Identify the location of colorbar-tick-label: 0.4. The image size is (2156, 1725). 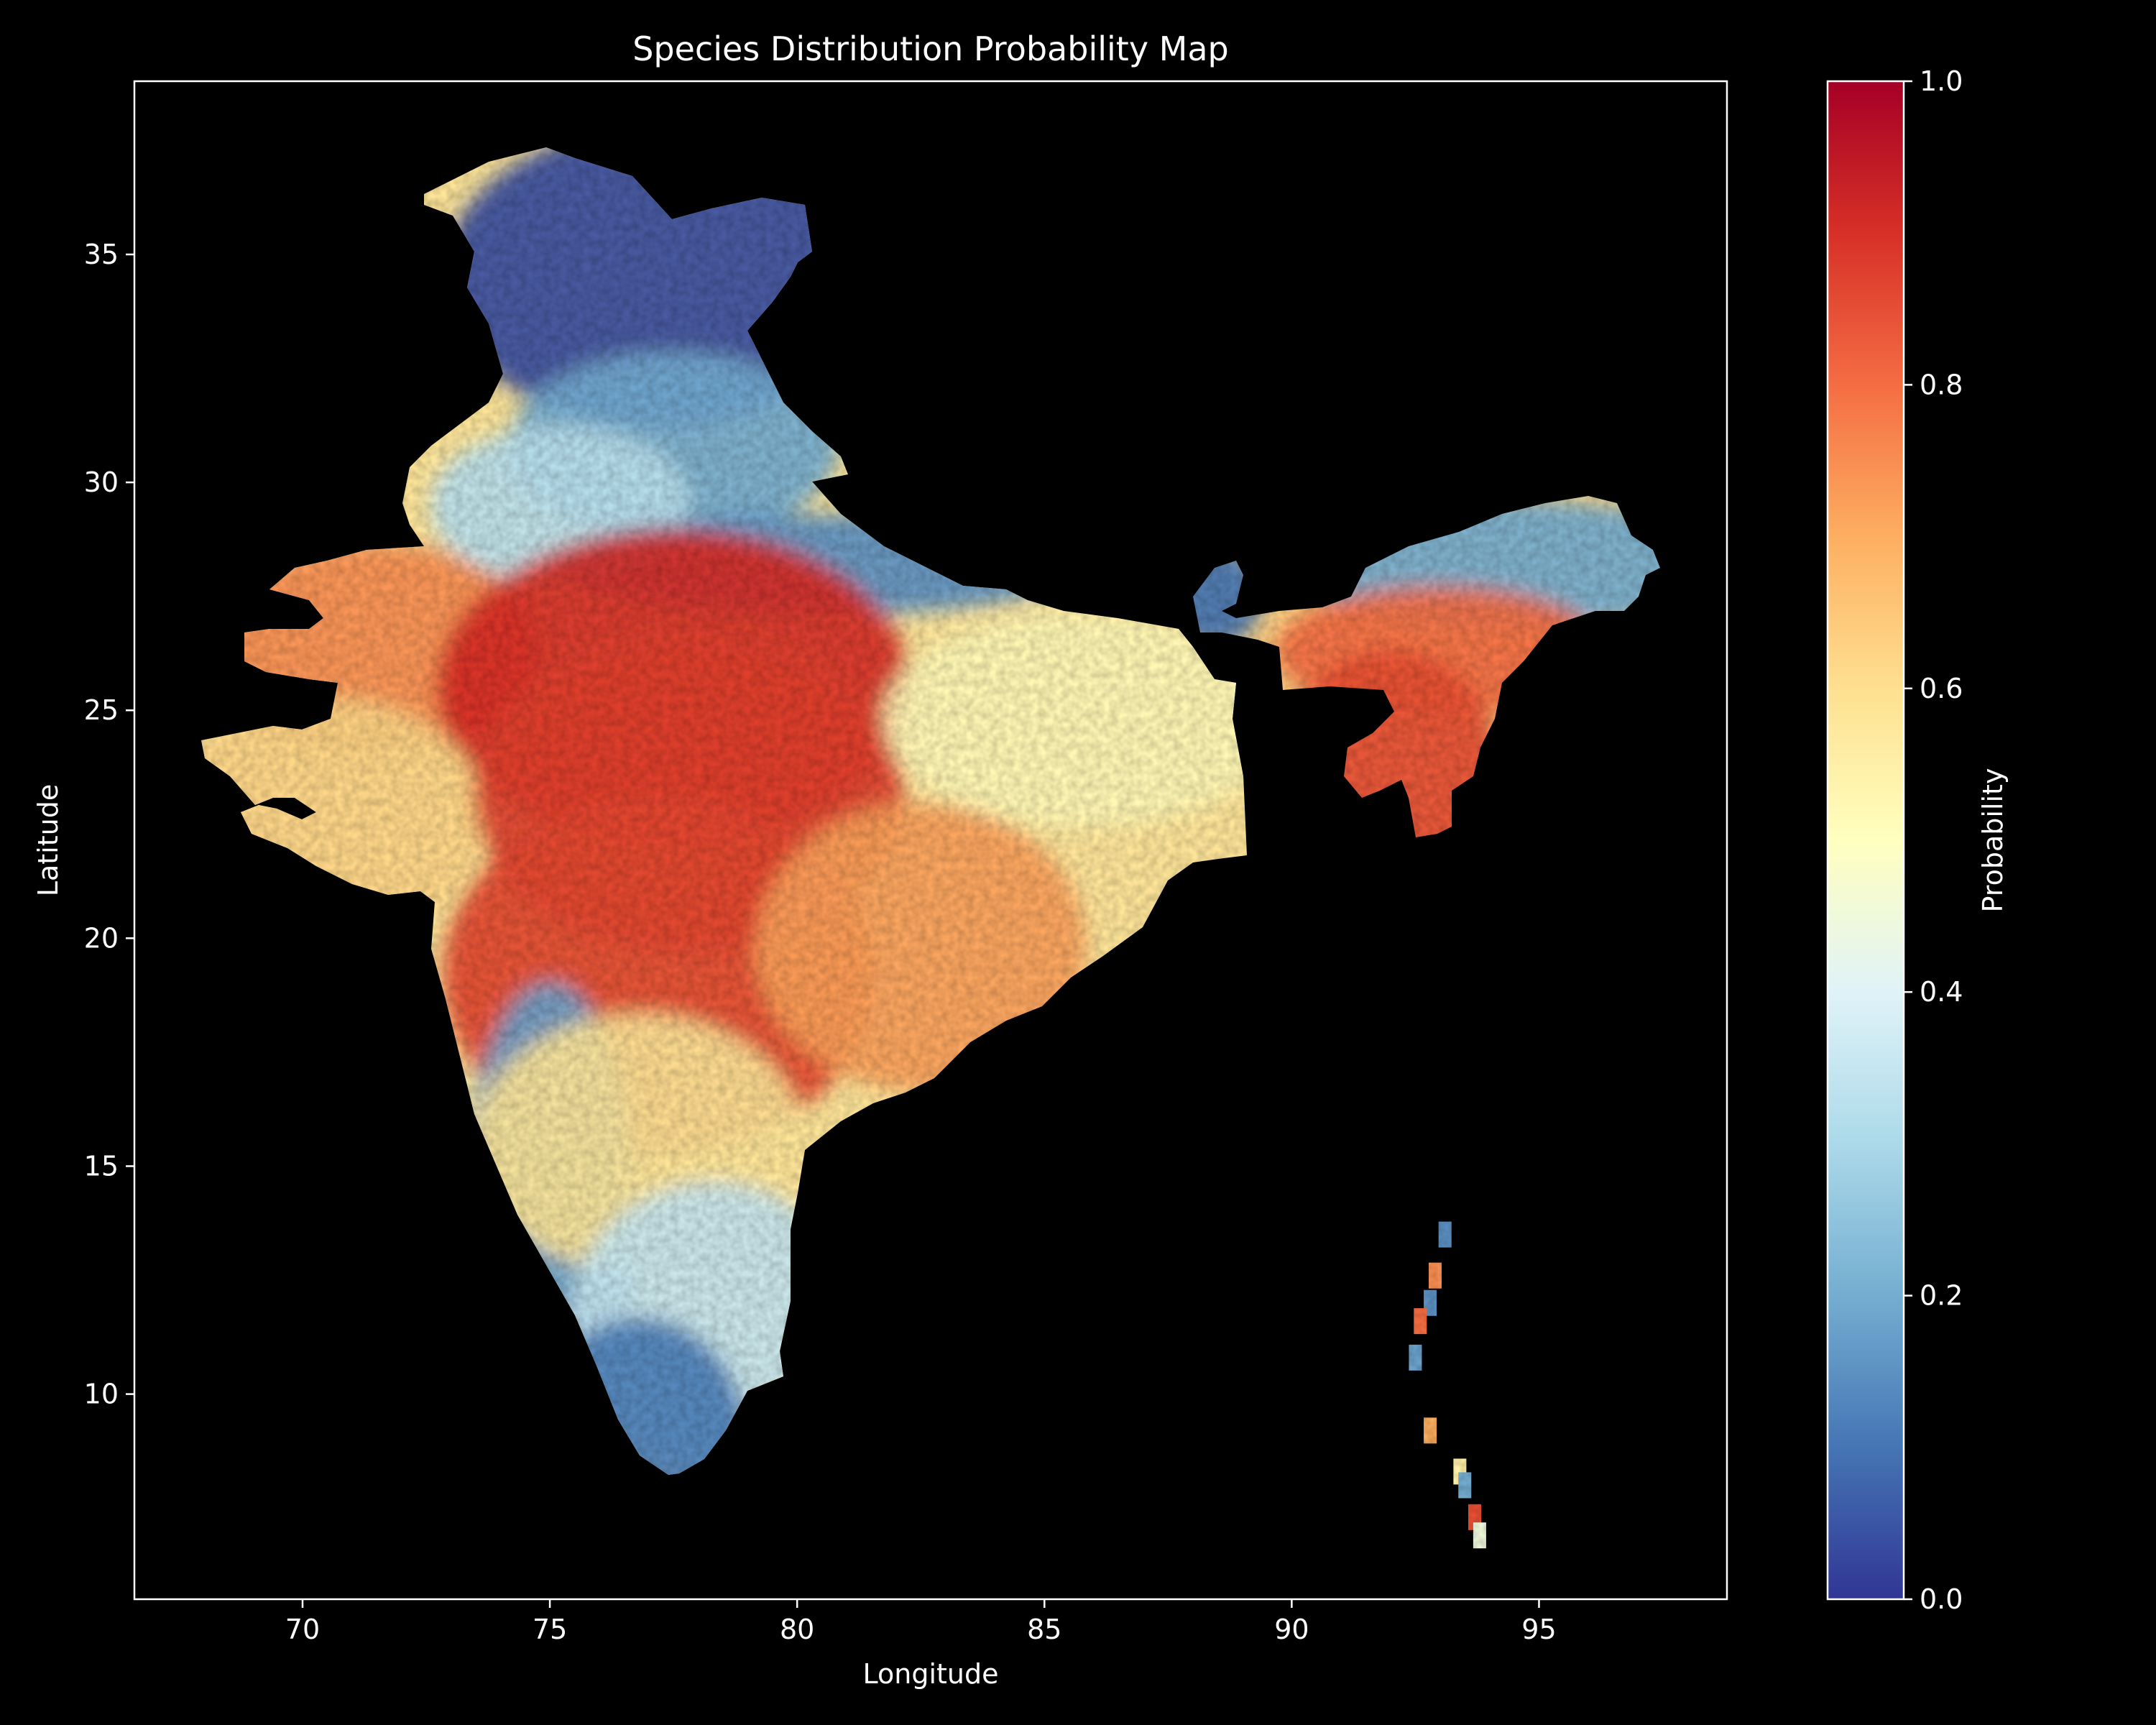
(1941, 992).